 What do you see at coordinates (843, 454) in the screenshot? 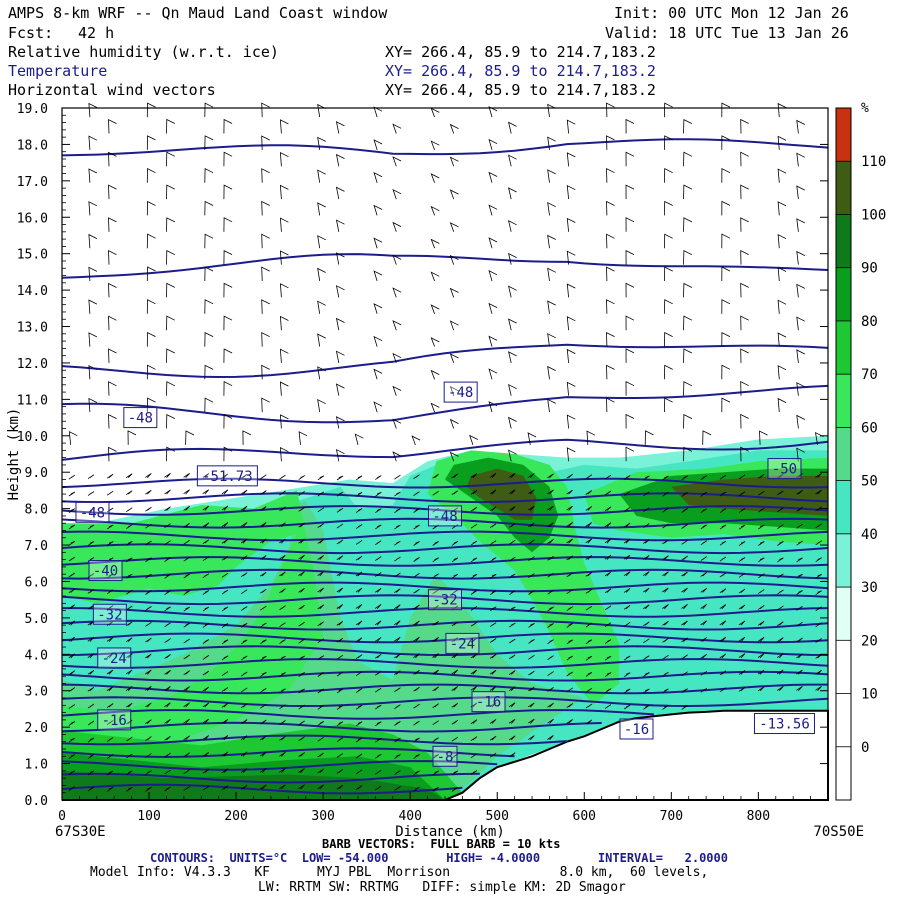
I see `colorbar-frame` at bounding box center [843, 454].